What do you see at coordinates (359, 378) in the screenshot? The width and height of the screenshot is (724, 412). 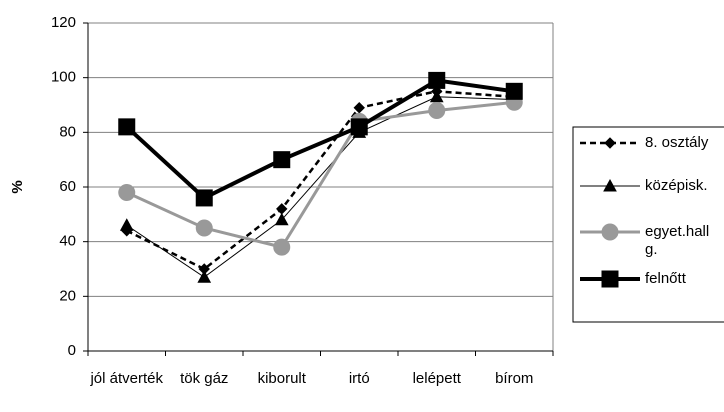 I see `x-tick-label: irtó` at bounding box center [359, 378].